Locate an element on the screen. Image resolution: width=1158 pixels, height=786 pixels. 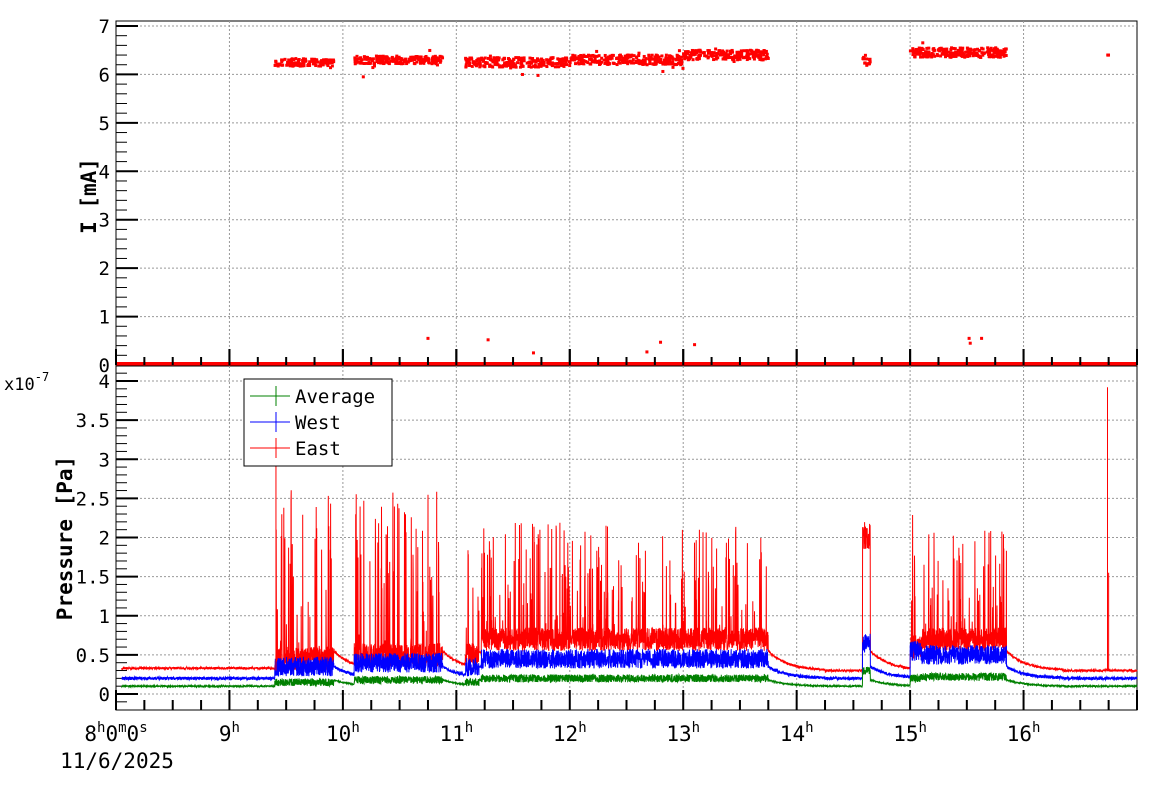
current-axis-label: I [mA] is located at coordinates (89, 196).